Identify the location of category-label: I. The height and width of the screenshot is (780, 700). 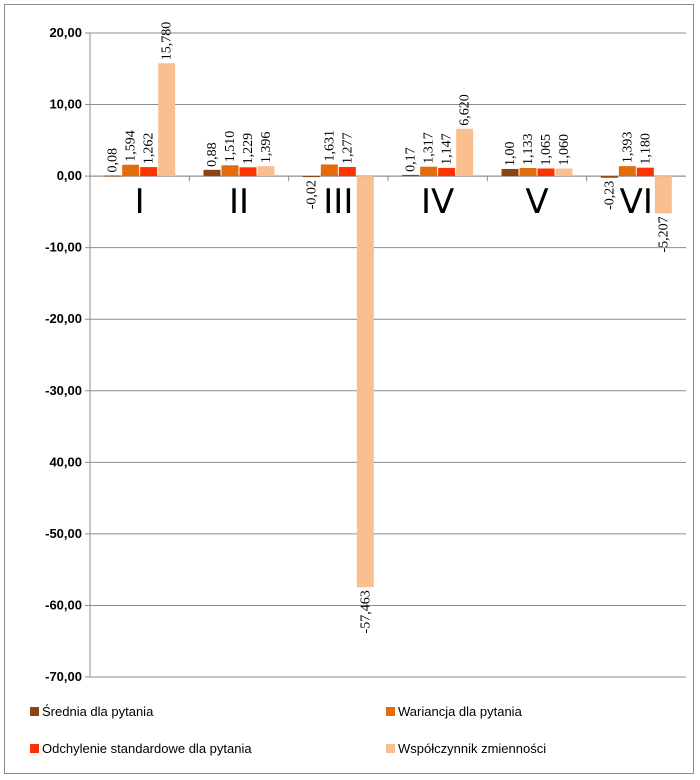
(140, 202).